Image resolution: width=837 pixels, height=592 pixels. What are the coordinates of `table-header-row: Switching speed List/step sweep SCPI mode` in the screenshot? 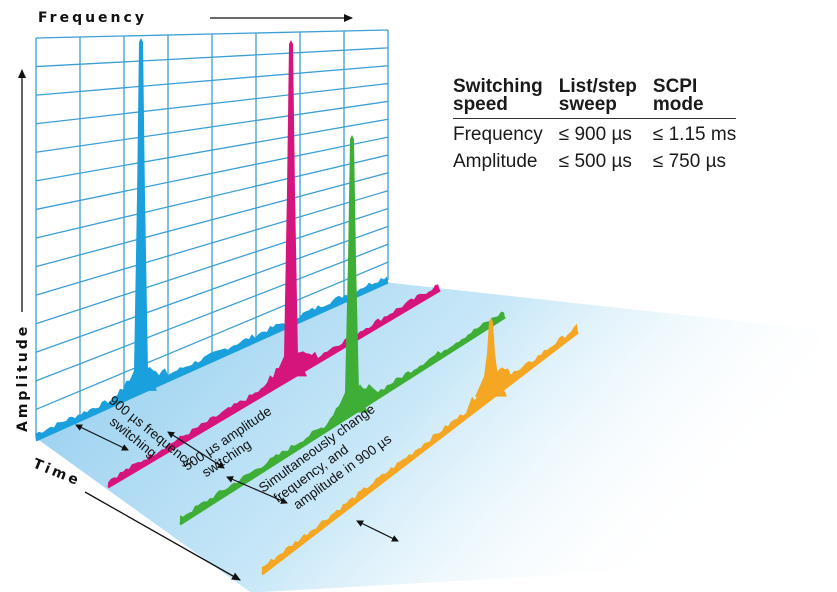 It's located at (595, 97).